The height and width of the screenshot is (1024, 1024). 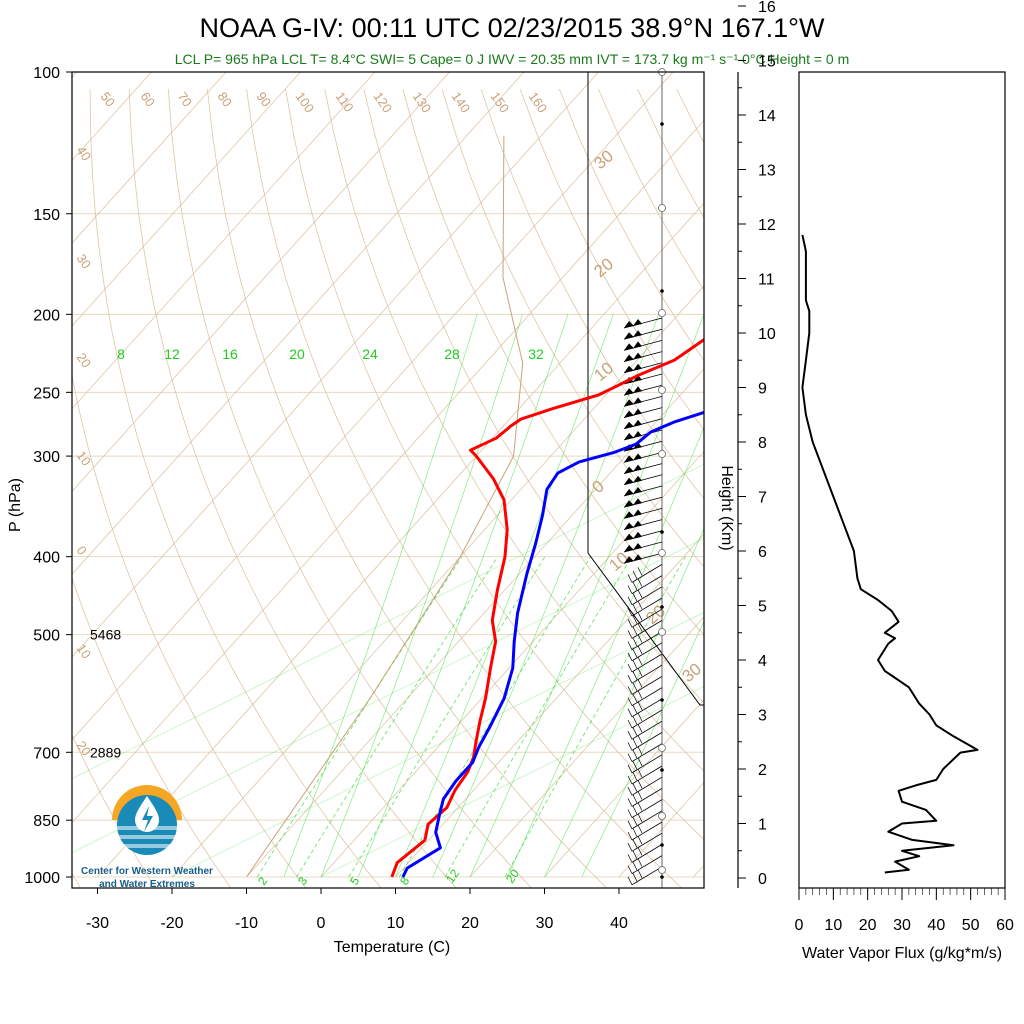 I want to click on isotherm-right-label: 10, so click(x=603, y=371).